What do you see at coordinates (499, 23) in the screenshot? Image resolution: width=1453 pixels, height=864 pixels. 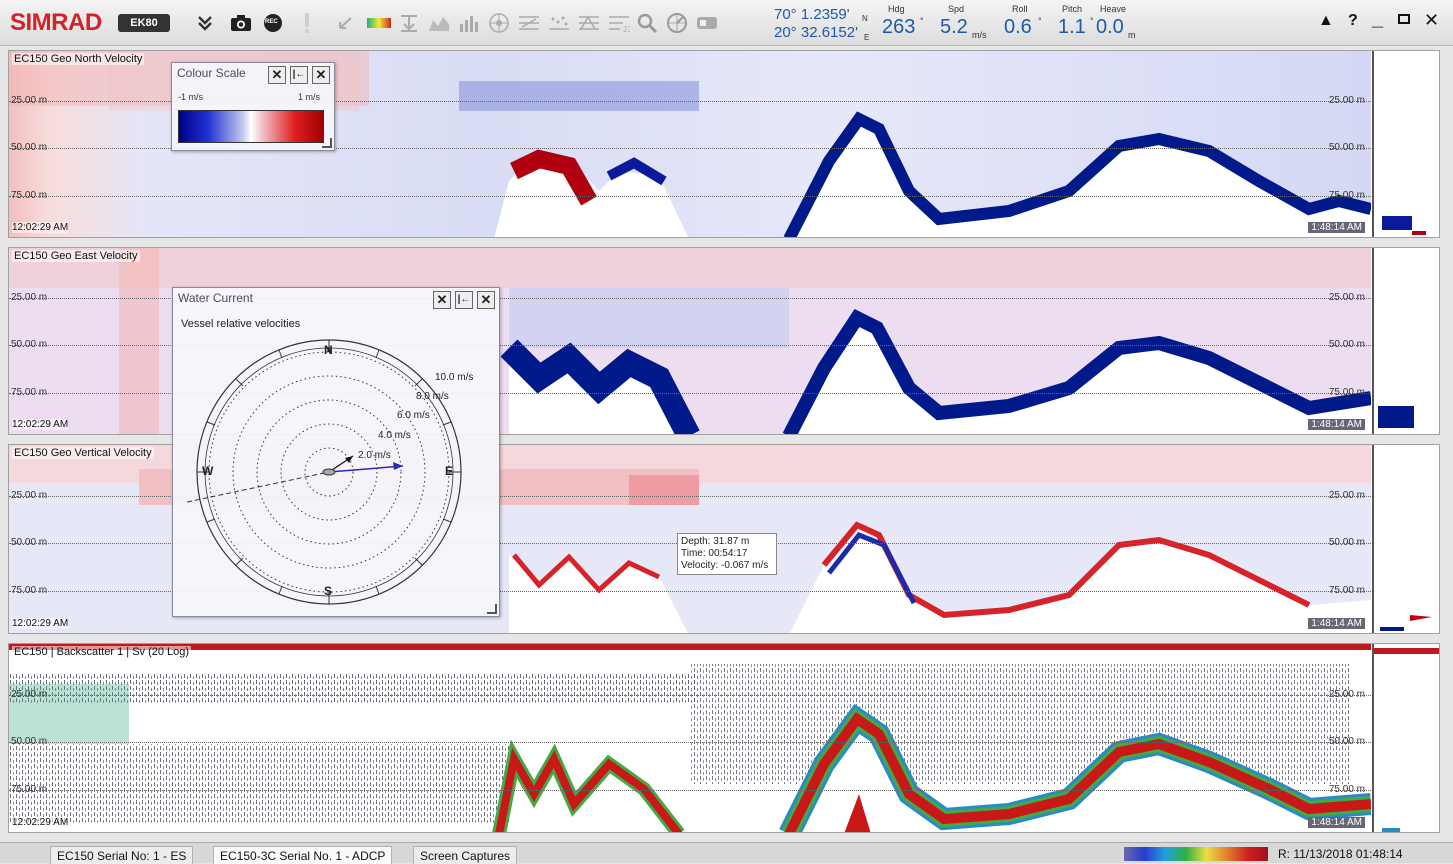 I see `target-icon` at bounding box center [499, 23].